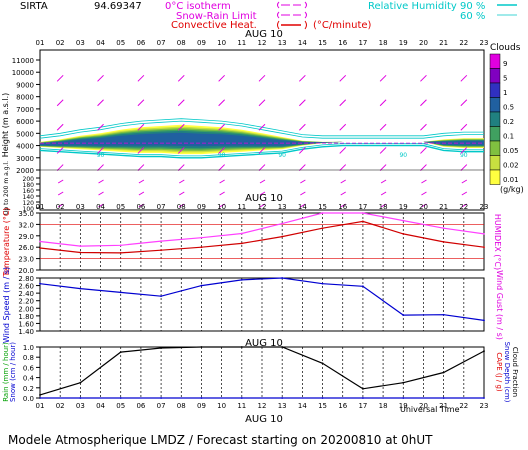 The width and height of the screenshot is (528, 450). I want to click on rh-90-label: 90 %, so click(472, 6).